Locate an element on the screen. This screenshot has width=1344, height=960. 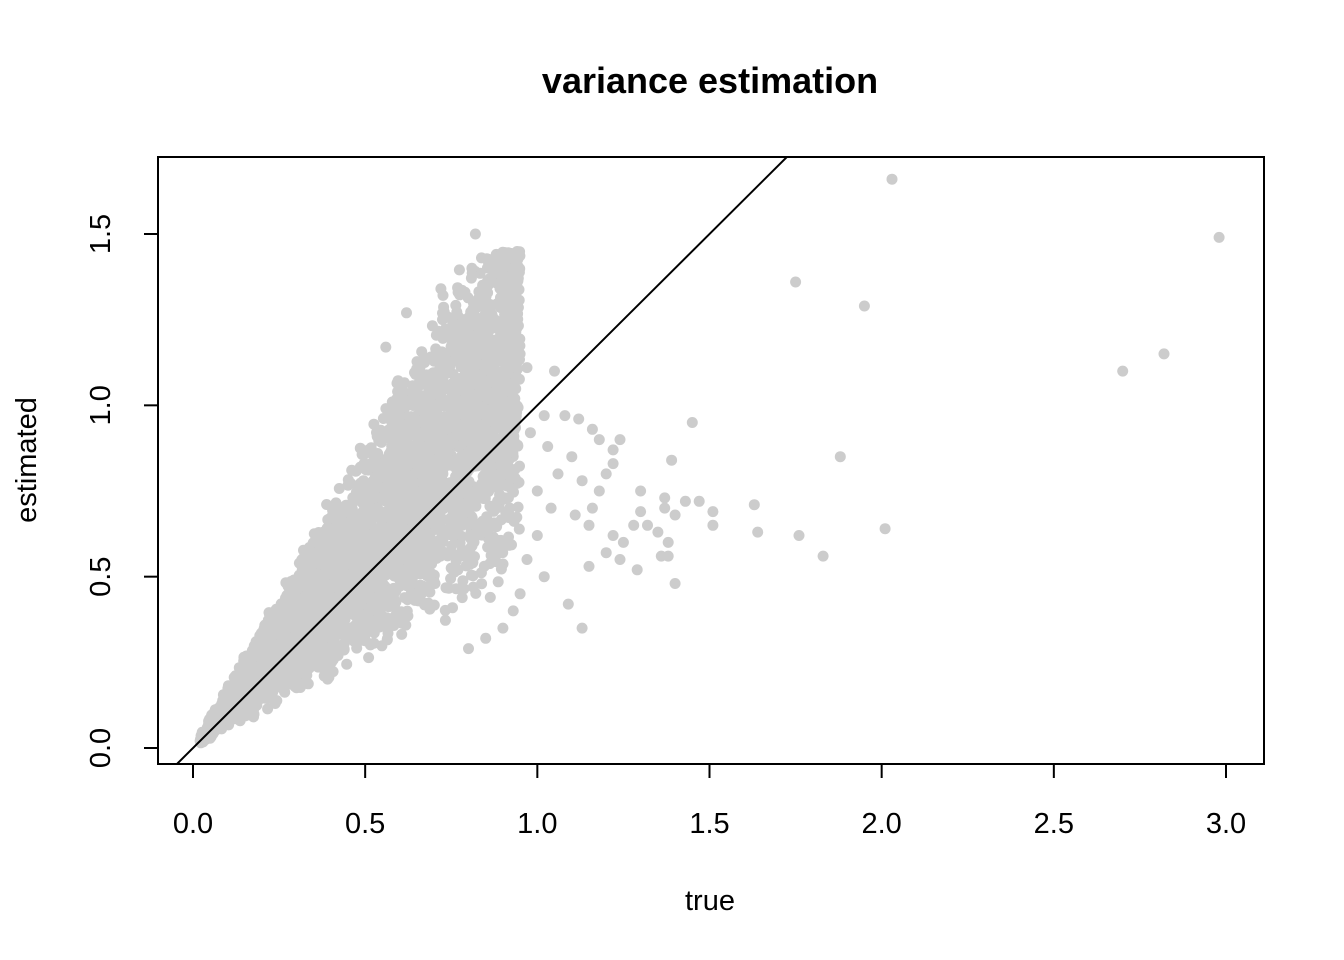
x-tick-label: 2.0 is located at coordinates (882, 824).